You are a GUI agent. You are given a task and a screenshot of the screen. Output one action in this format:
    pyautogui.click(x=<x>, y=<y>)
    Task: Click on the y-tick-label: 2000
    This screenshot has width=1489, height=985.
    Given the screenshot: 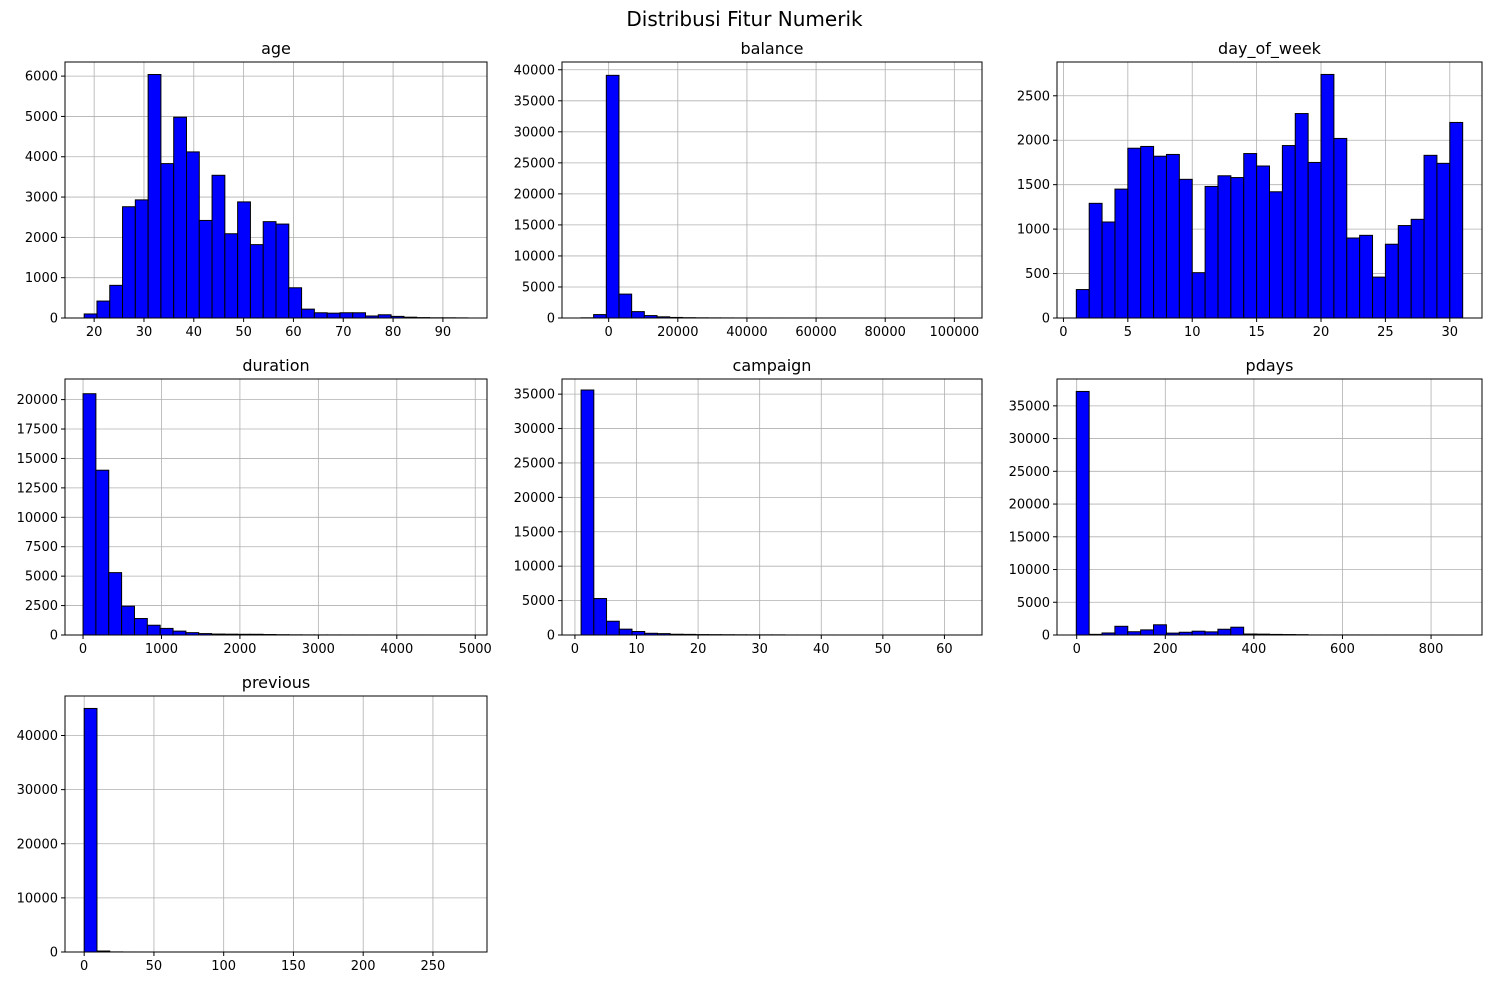 What is the action you would take?
    pyautogui.click(x=1033, y=141)
    